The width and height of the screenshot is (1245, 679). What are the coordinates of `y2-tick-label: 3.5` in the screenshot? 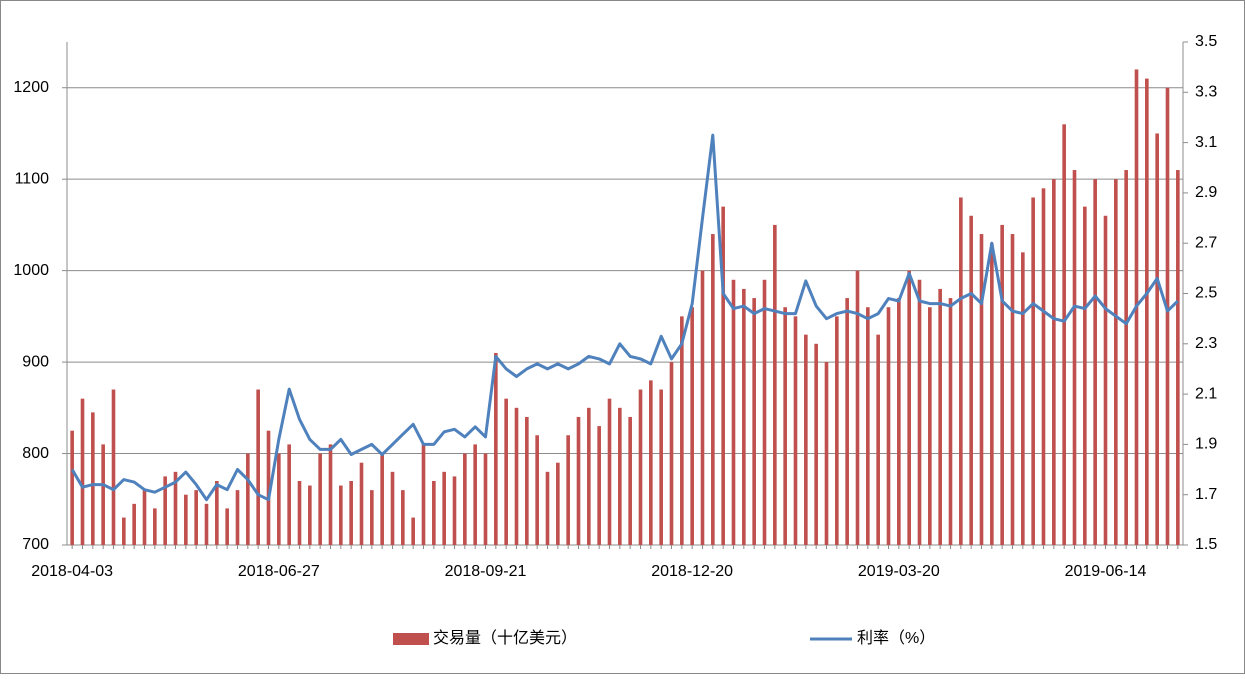 It's located at (1206, 41).